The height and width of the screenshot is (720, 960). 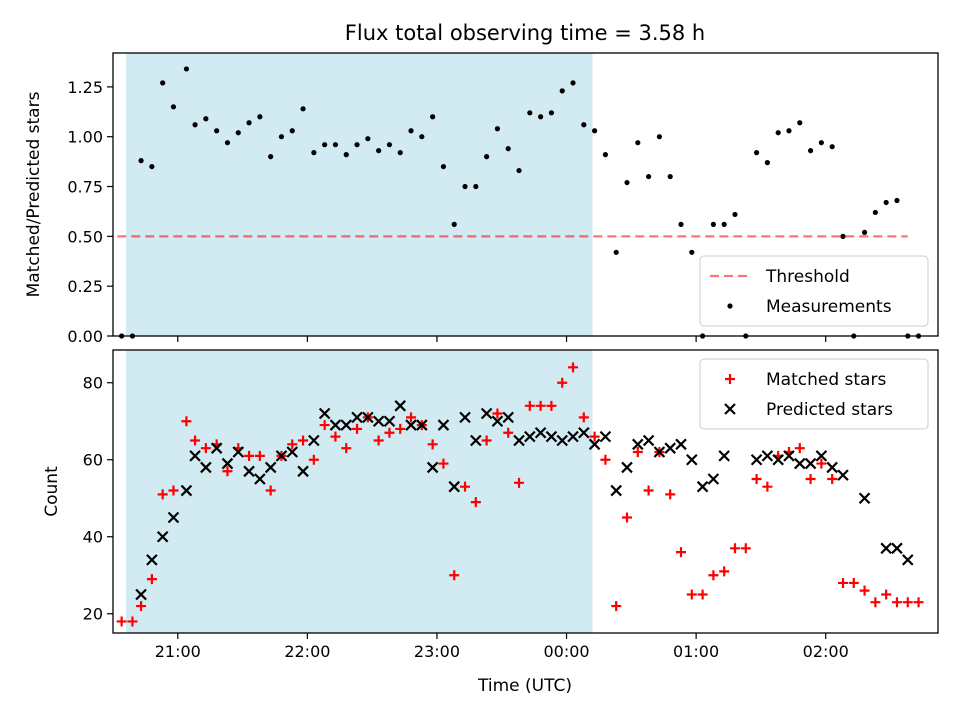 What do you see at coordinates (730, 379) in the screenshot?
I see `legend-matched-swatch` at bounding box center [730, 379].